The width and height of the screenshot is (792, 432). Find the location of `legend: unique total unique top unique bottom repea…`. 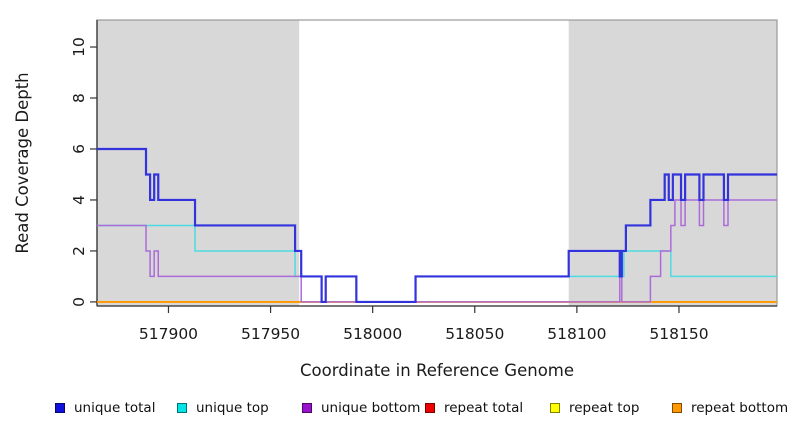

legend: unique total unique top unique bottom repea… is located at coordinates (396, 409).